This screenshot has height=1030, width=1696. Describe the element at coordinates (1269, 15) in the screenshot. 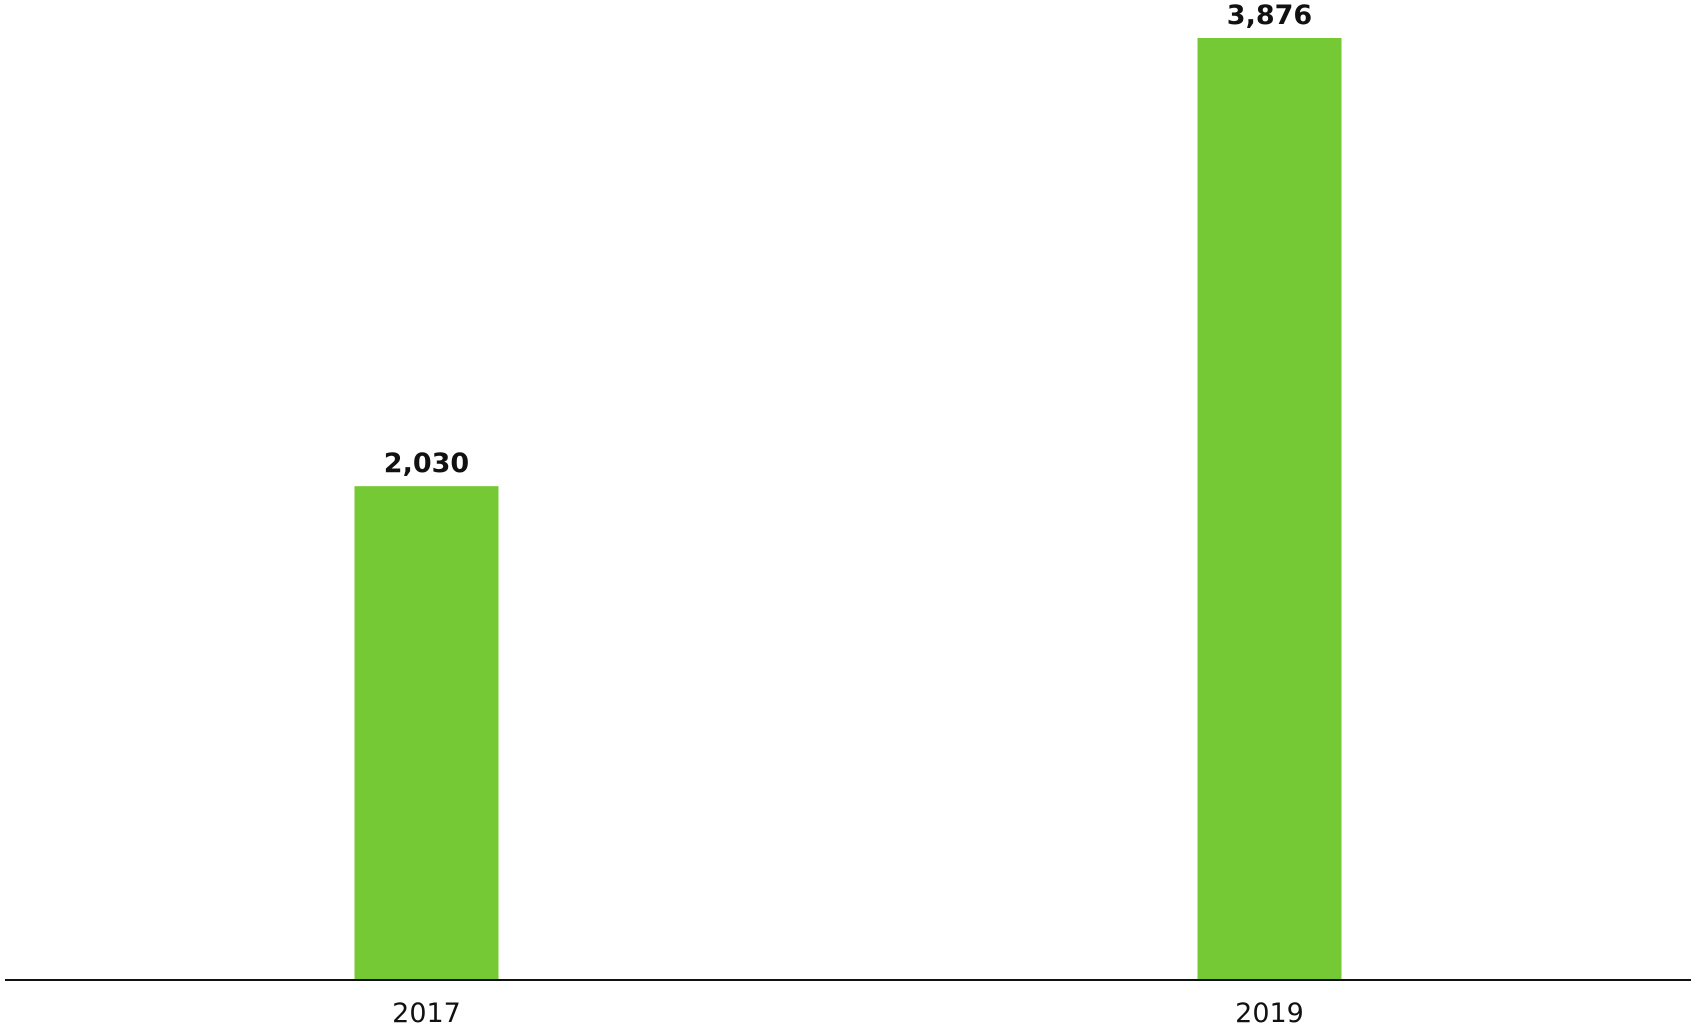

I see `value-label: 3,876` at that location.